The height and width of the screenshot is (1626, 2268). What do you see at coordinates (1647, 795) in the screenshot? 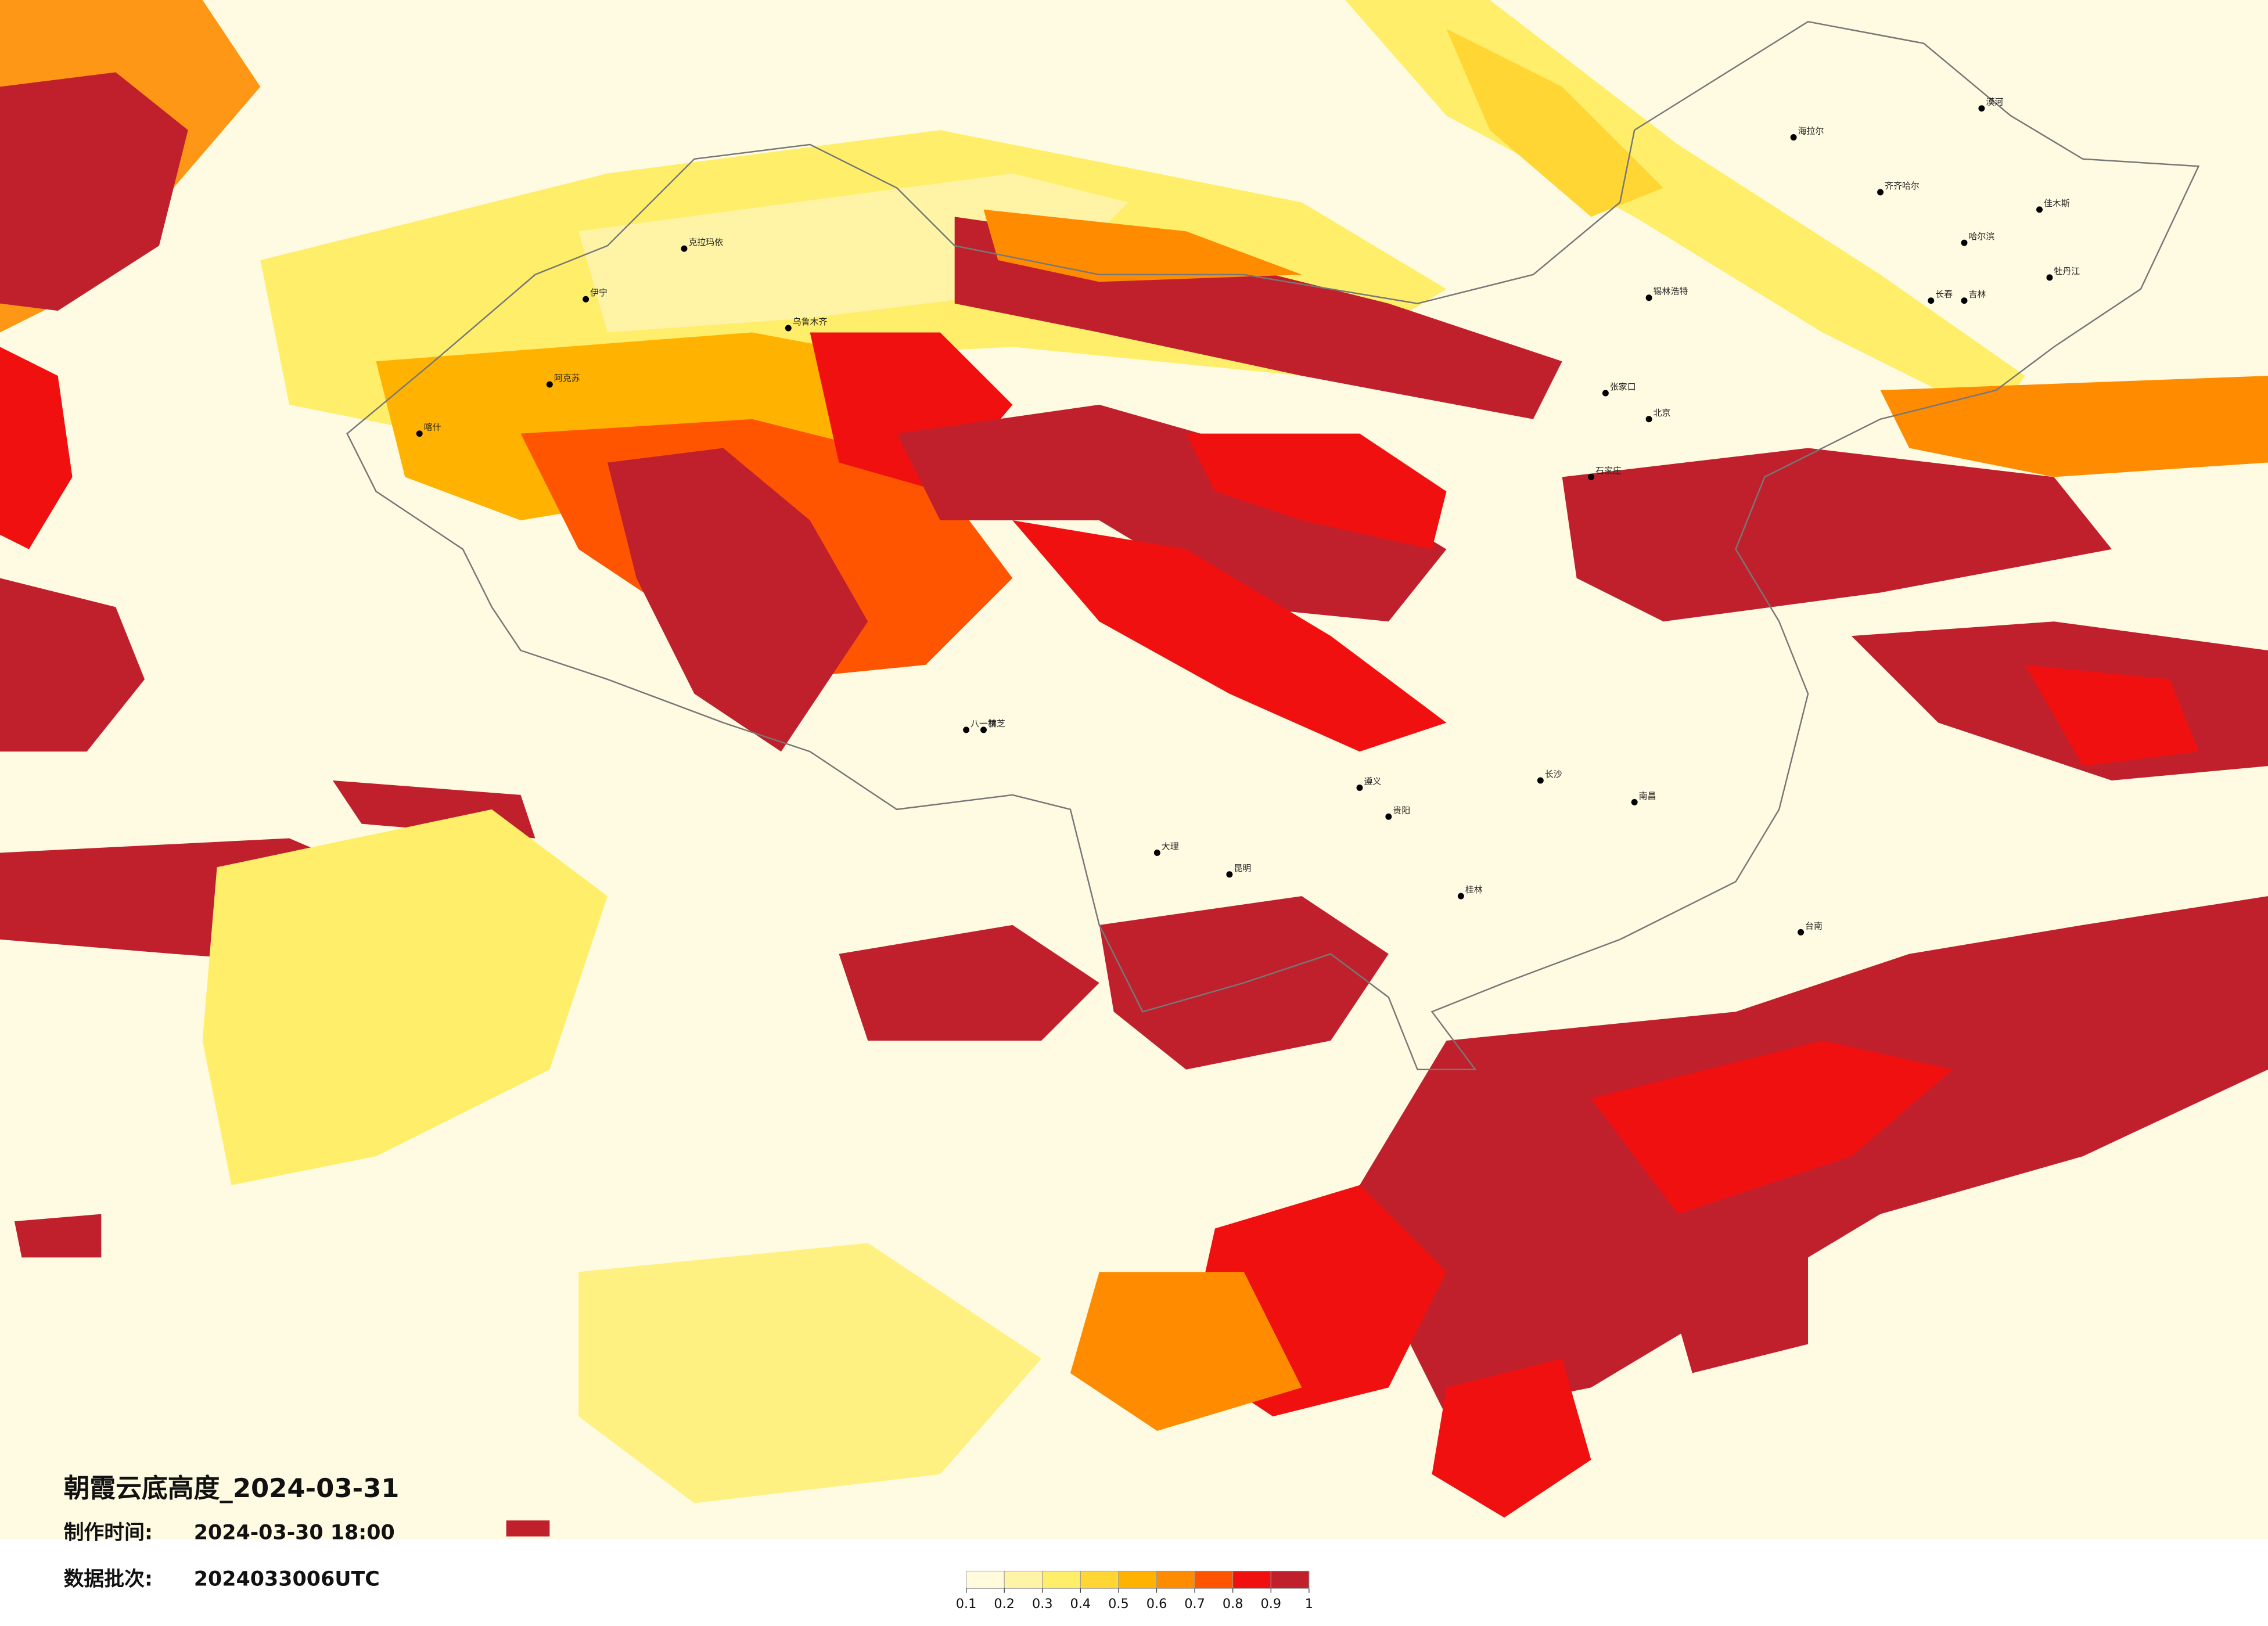
I see `city-label: 南昌` at bounding box center [1647, 795].